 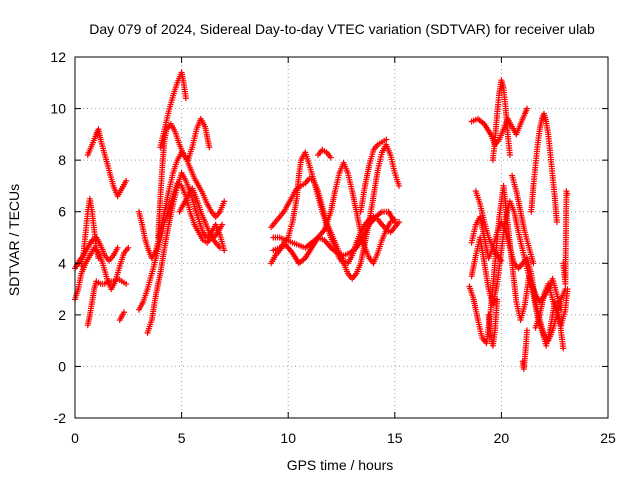 I want to click on y-tick-label: 0, so click(x=62, y=366).